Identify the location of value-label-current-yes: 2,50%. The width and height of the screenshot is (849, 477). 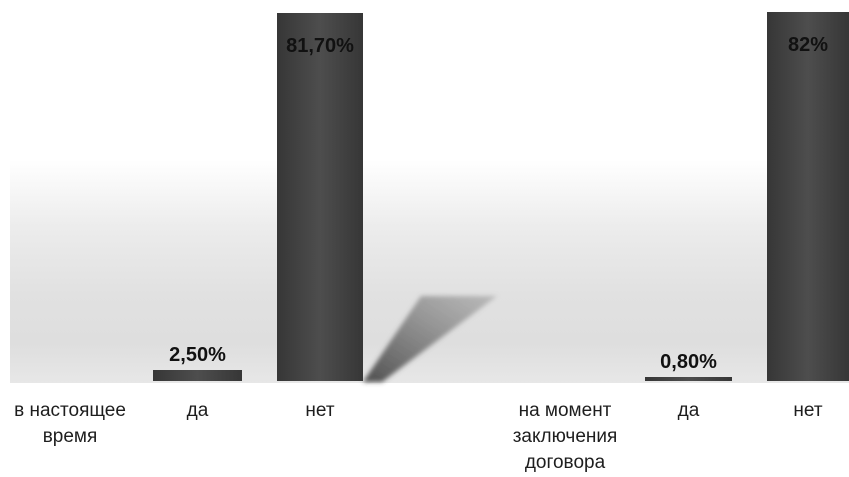
(197, 354).